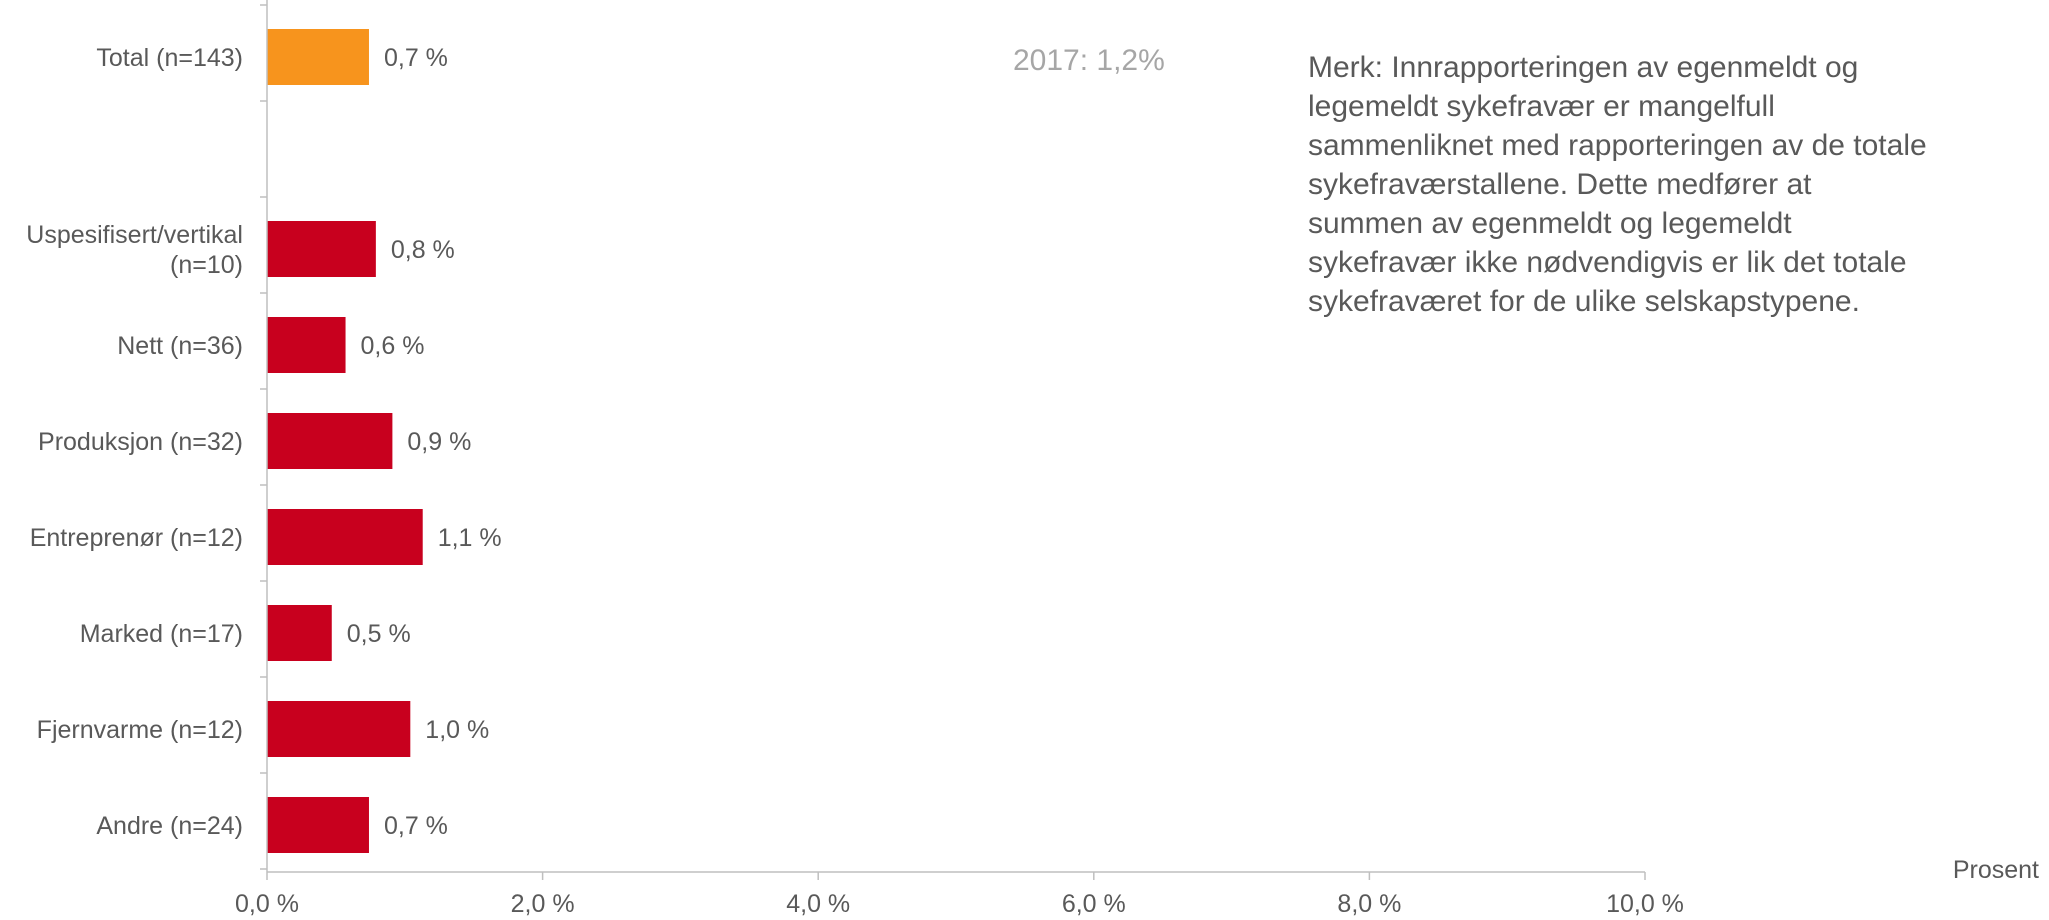 The image size is (2049, 920). Describe the element at coordinates (1645, 904) in the screenshot. I see `x-tick-label: 10,0 %` at that location.